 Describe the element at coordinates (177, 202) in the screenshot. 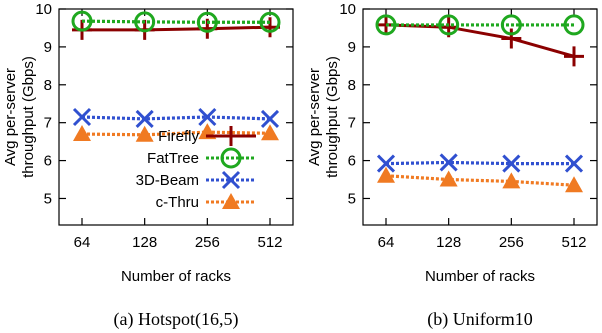

I see `legend-label: c-Thru` at that location.